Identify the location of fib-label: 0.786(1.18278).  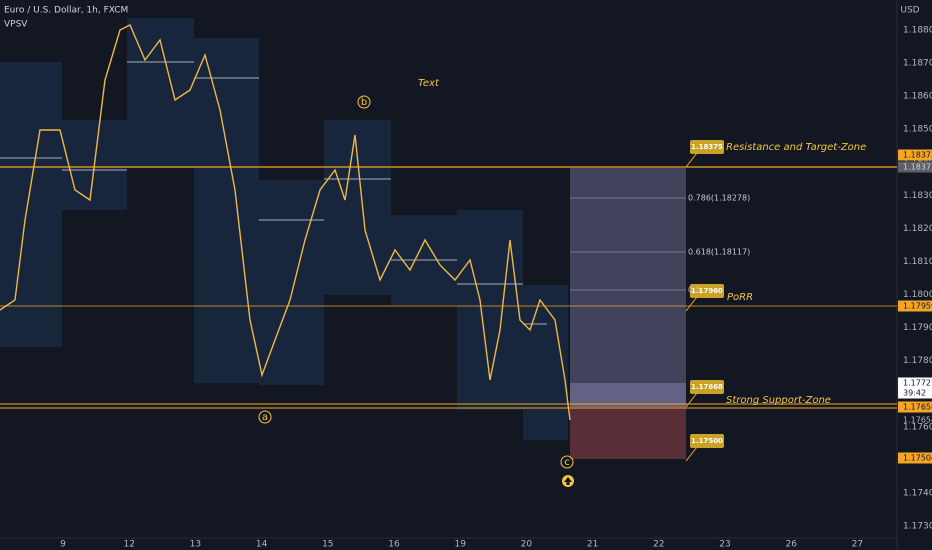
(719, 198).